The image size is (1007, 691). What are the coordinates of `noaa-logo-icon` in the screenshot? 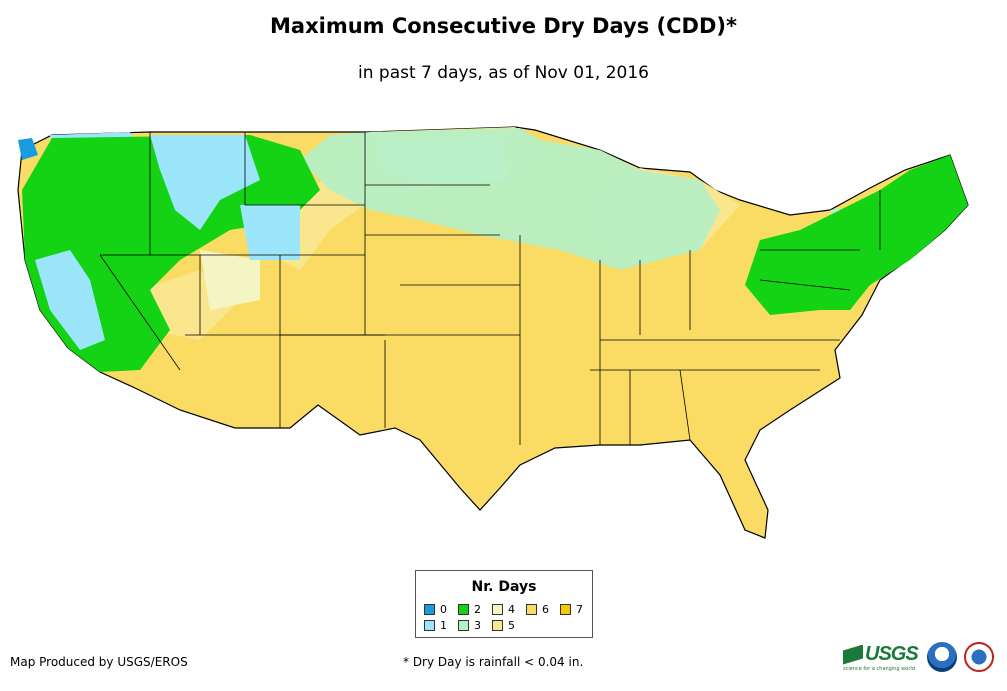 It's located at (942, 657).